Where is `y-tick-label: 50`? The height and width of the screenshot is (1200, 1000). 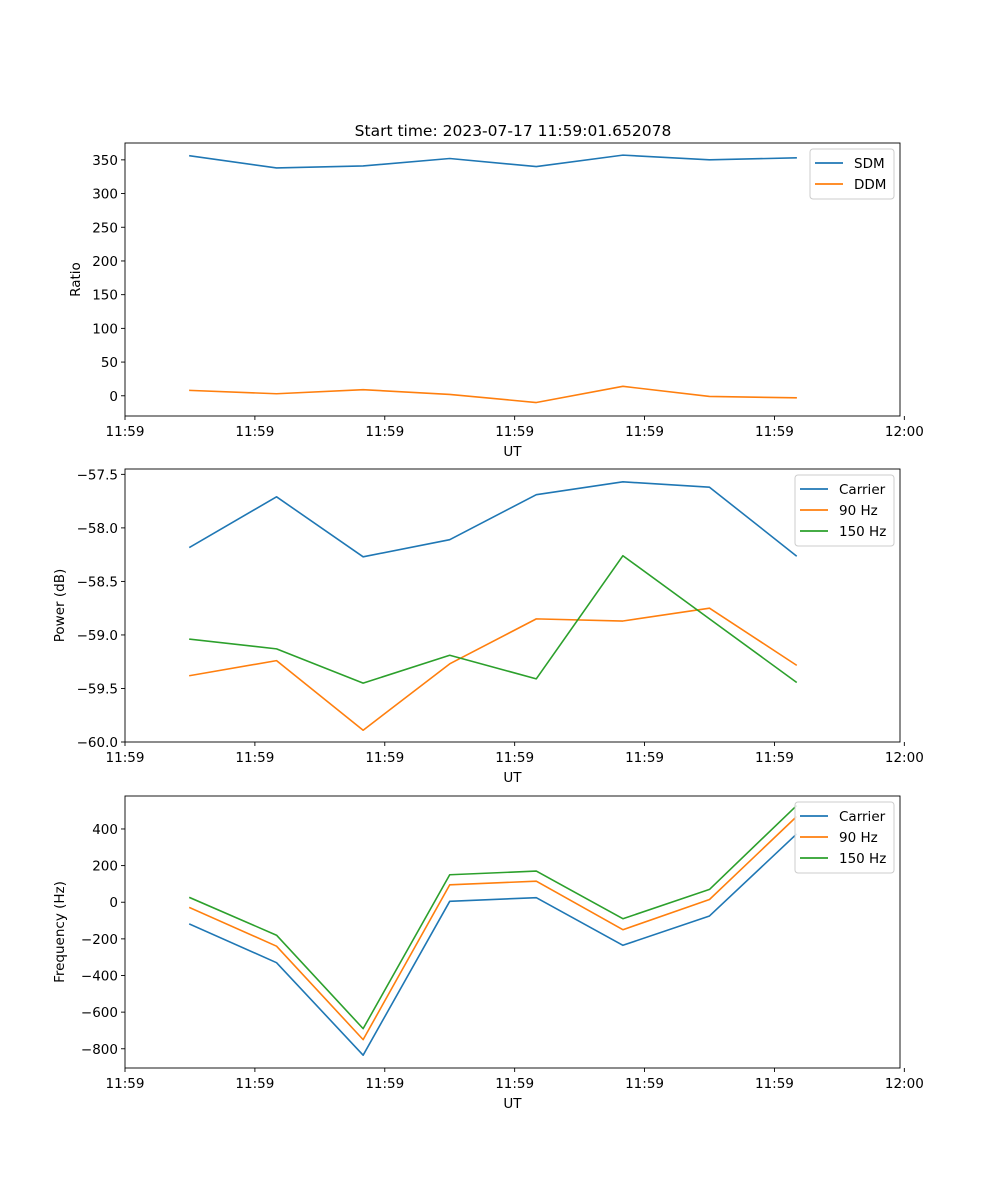
y-tick-label: 50 is located at coordinates (109, 363).